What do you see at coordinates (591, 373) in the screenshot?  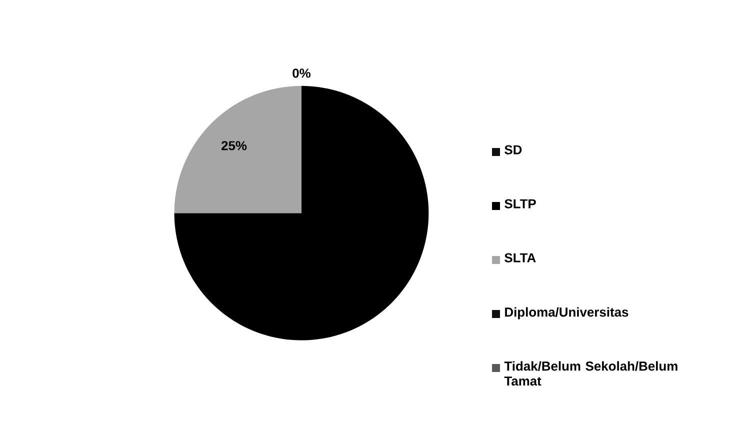 I see `legend-label: Tidak/Belum Sekolah/Belum Tamat` at bounding box center [591, 373].